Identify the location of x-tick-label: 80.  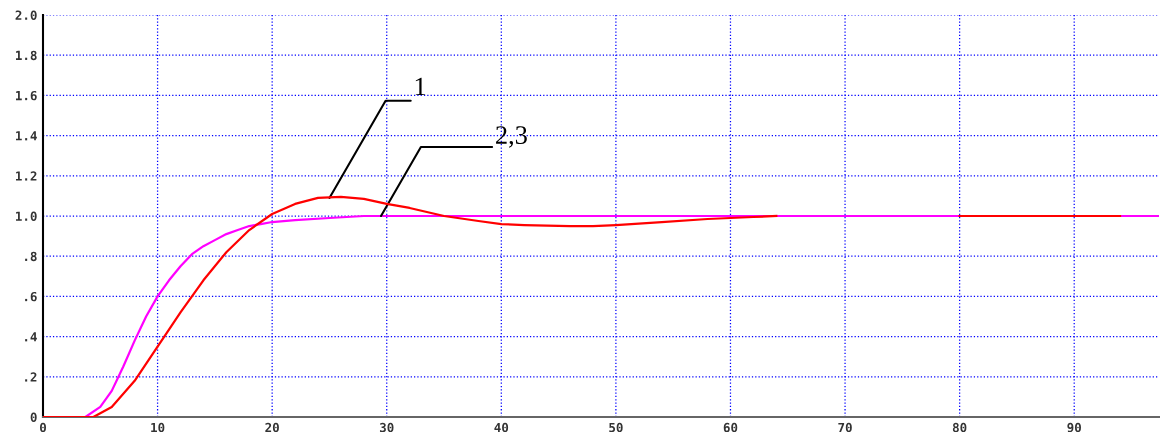
(959, 427).